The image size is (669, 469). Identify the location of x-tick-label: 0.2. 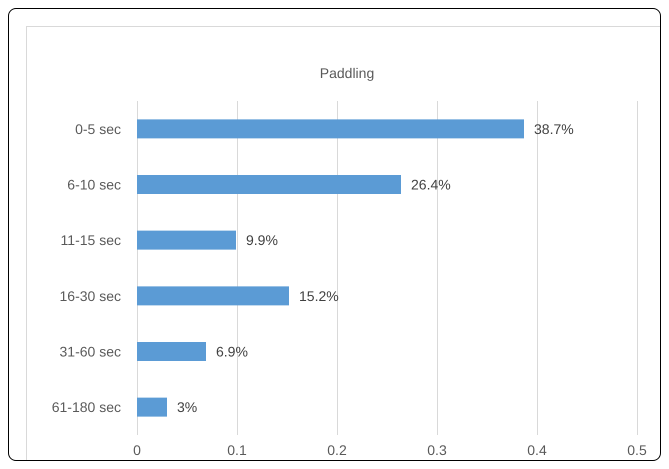
(337, 450).